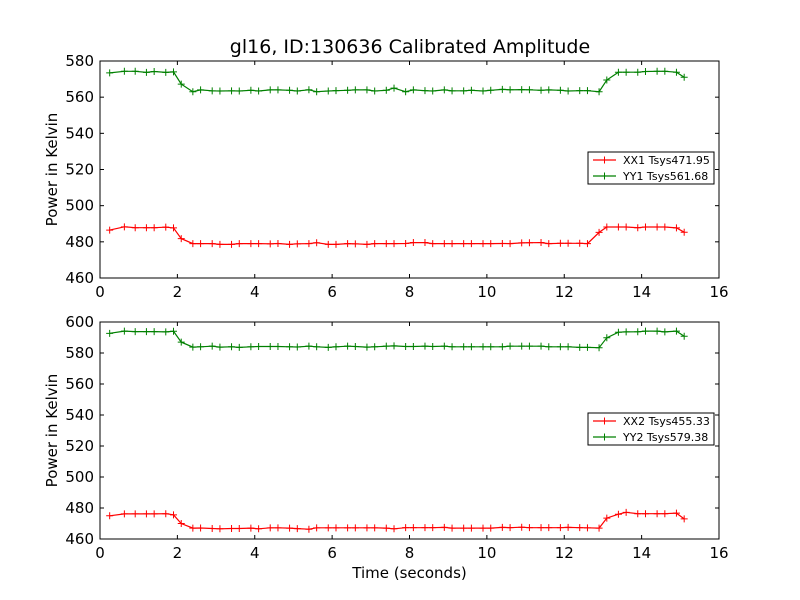  What do you see at coordinates (410, 292) in the screenshot?
I see `x-tick-label: 8` at bounding box center [410, 292].